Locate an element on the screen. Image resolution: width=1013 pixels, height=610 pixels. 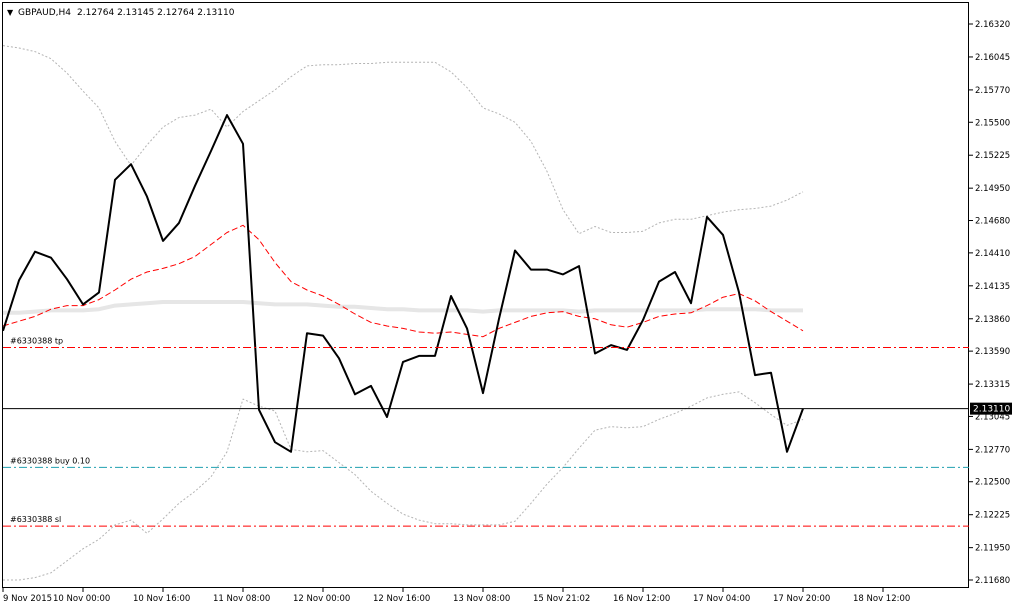
x-tick-label: 15 Nov 21:02 is located at coordinates (561, 599).